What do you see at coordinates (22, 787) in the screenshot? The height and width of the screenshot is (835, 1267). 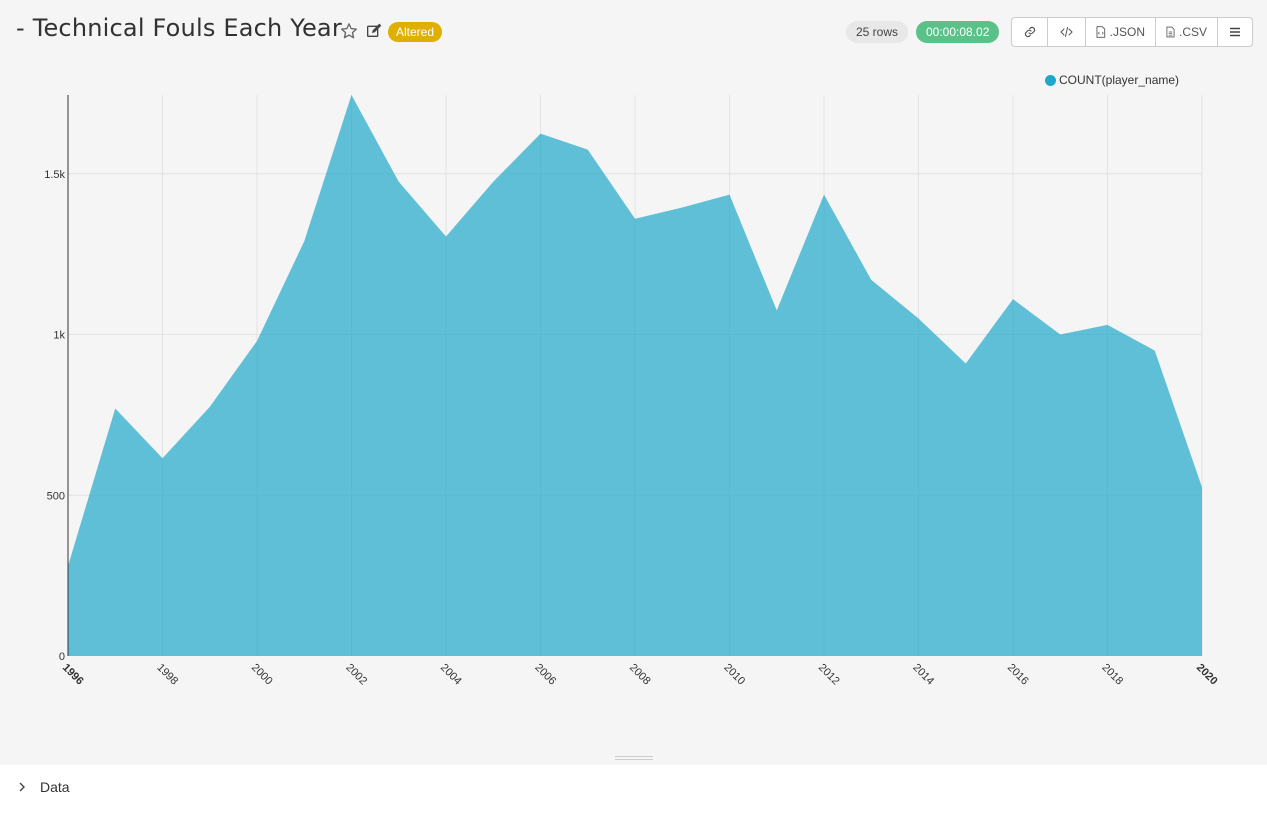 I see `chevron-right-icon` at bounding box center [22, 787].